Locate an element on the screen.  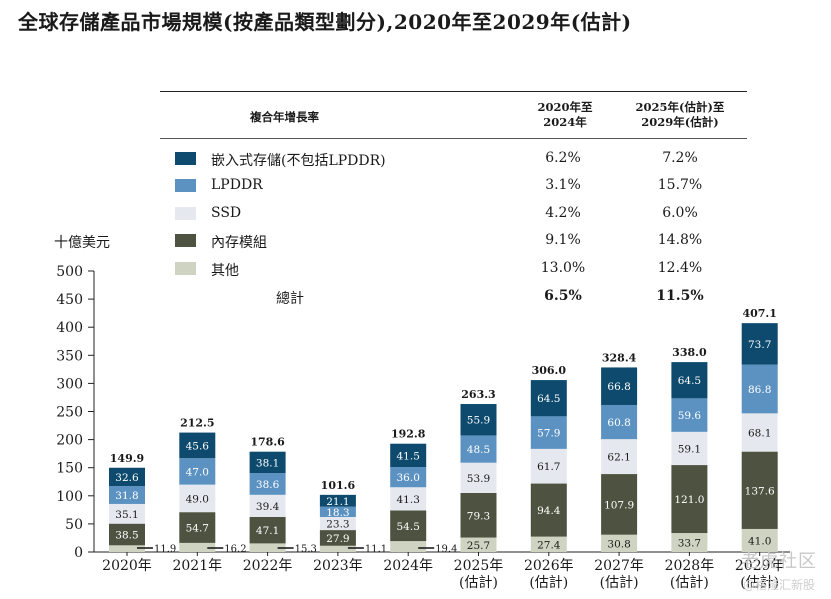
bar-total-label: 338.0 is located at coordinates (689, 352).